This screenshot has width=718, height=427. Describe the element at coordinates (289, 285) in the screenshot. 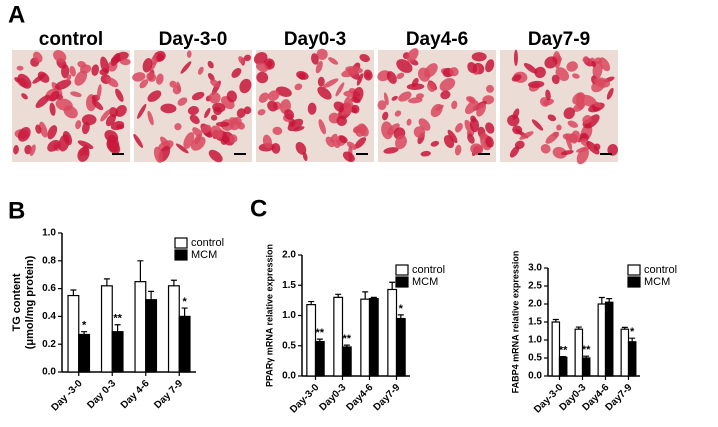

I see `y-tick-label: 1.5` at that location.